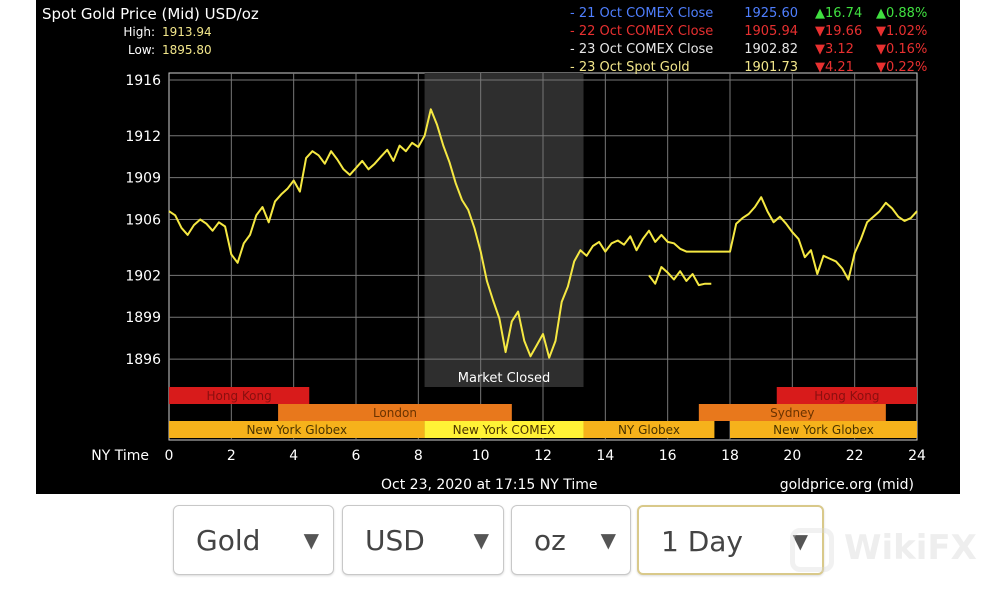 The image size is (995, 600). Describe the element at coordinates (834, 49) in the screenshot. I see `legend-change: ▼3.12` at that location.